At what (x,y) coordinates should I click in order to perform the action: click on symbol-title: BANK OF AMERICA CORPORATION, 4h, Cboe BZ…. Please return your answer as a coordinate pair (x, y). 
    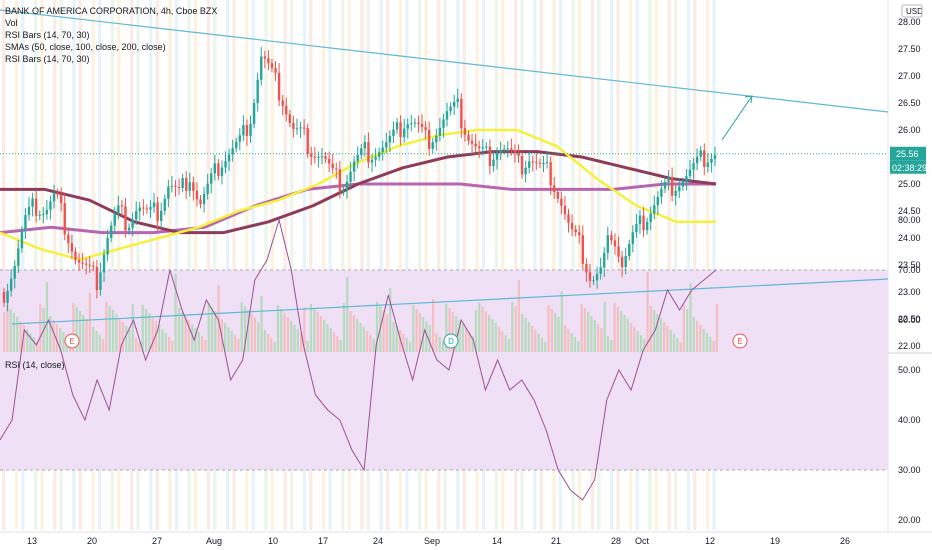
    Looking at the image, I should click on (111, 11).